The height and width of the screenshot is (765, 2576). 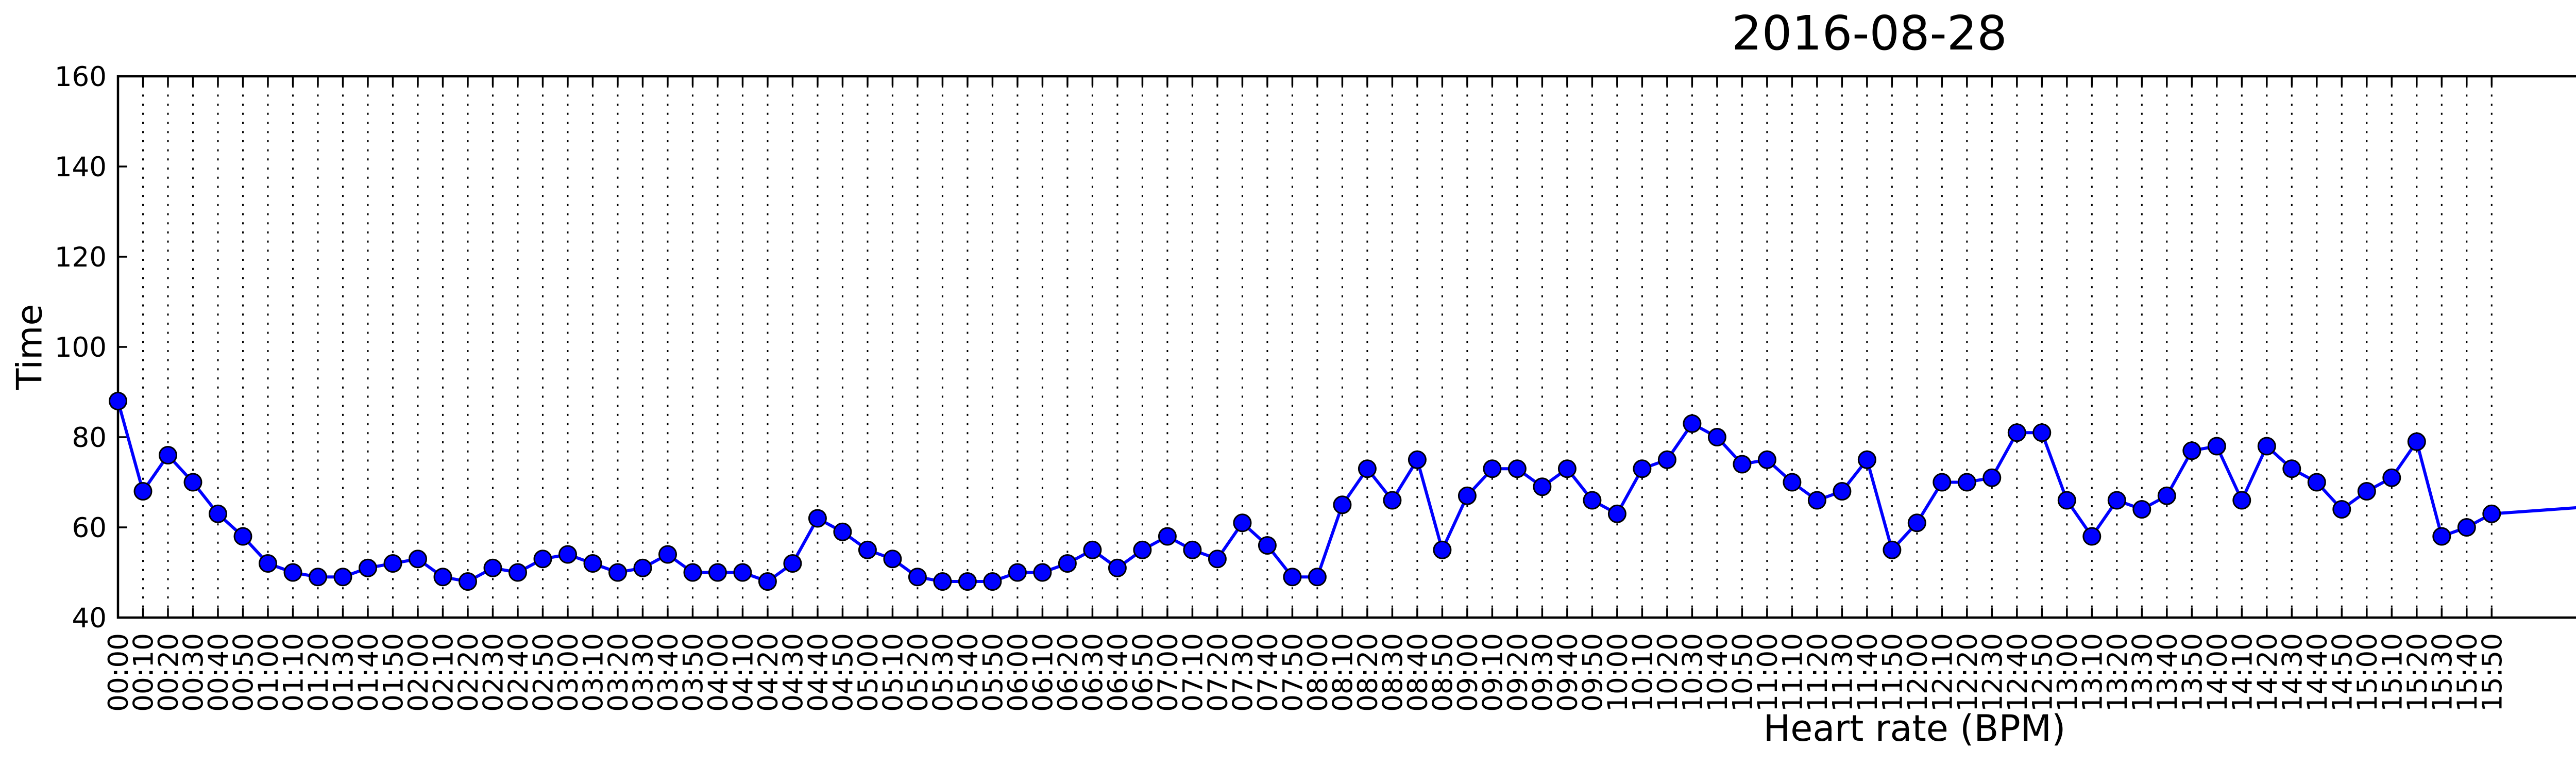 I want to click on x-tick-label: 06:10, so click(x=1043, y=672).